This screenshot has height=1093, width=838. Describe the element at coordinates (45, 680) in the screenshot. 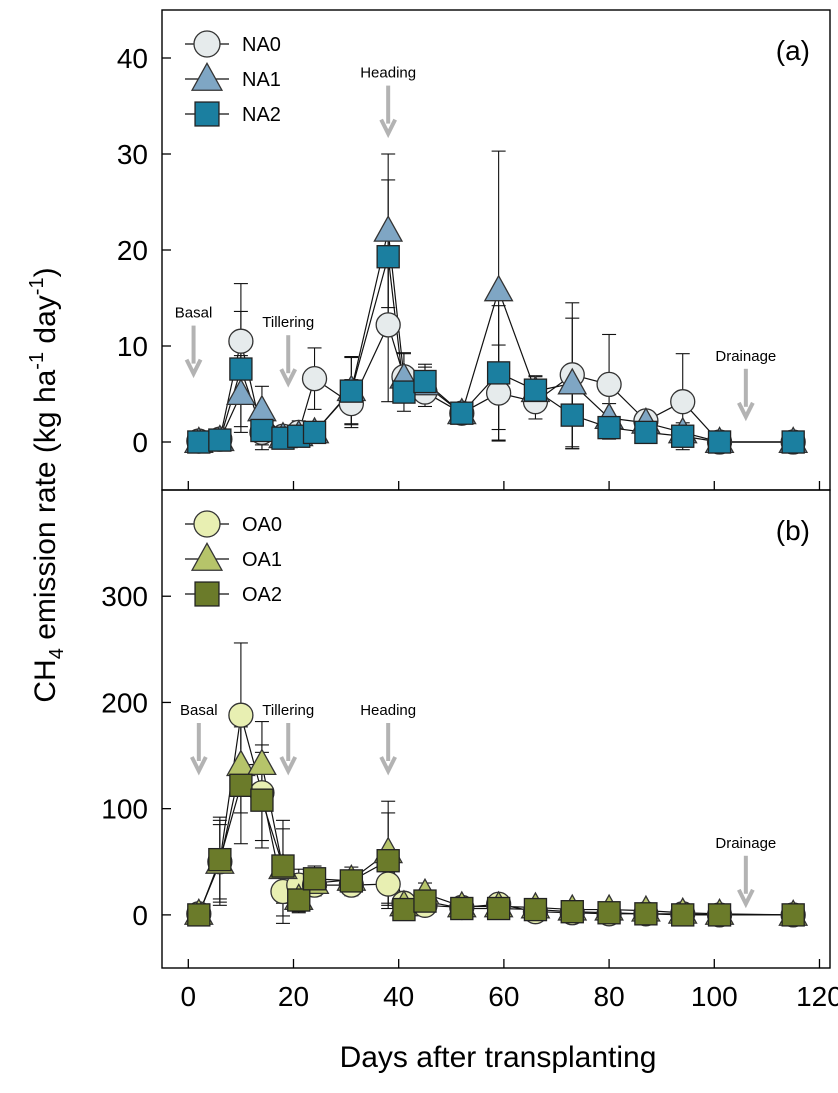

I see `y-label-prefix: CH` at that location.